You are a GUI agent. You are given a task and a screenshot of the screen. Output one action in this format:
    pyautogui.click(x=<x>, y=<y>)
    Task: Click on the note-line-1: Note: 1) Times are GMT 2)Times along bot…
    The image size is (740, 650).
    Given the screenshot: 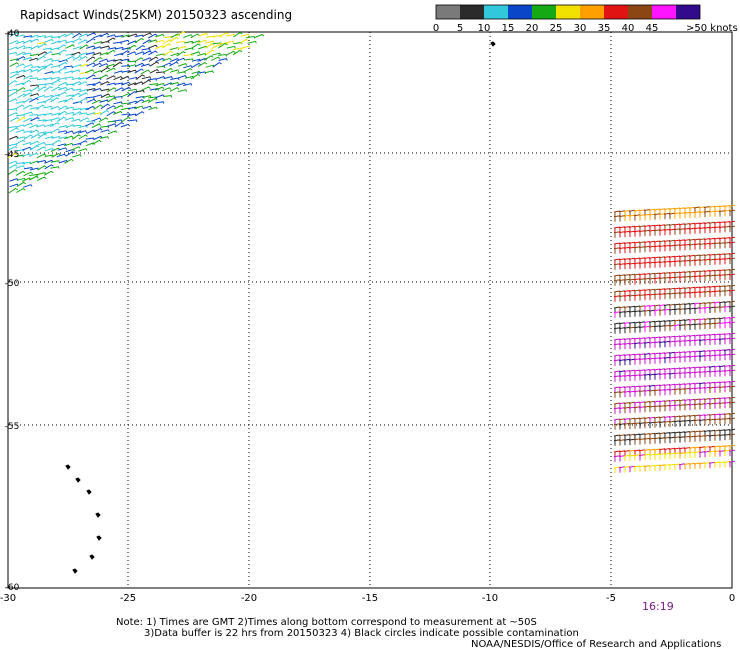 What is the action you would take?
    pyautogui.click(x=326, y=622)
    